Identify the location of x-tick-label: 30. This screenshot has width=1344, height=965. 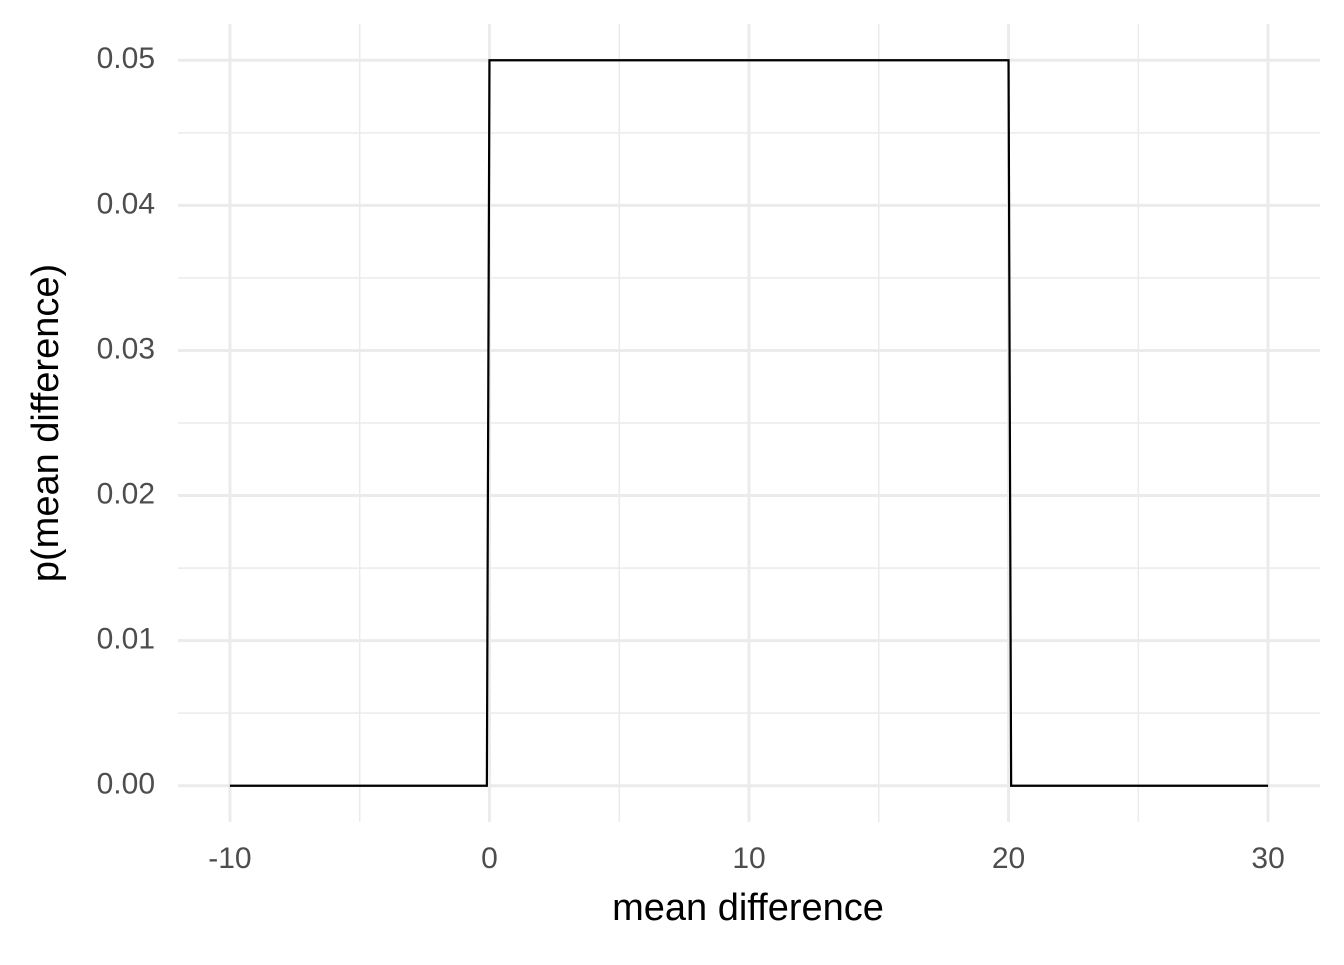
(1267, 858).